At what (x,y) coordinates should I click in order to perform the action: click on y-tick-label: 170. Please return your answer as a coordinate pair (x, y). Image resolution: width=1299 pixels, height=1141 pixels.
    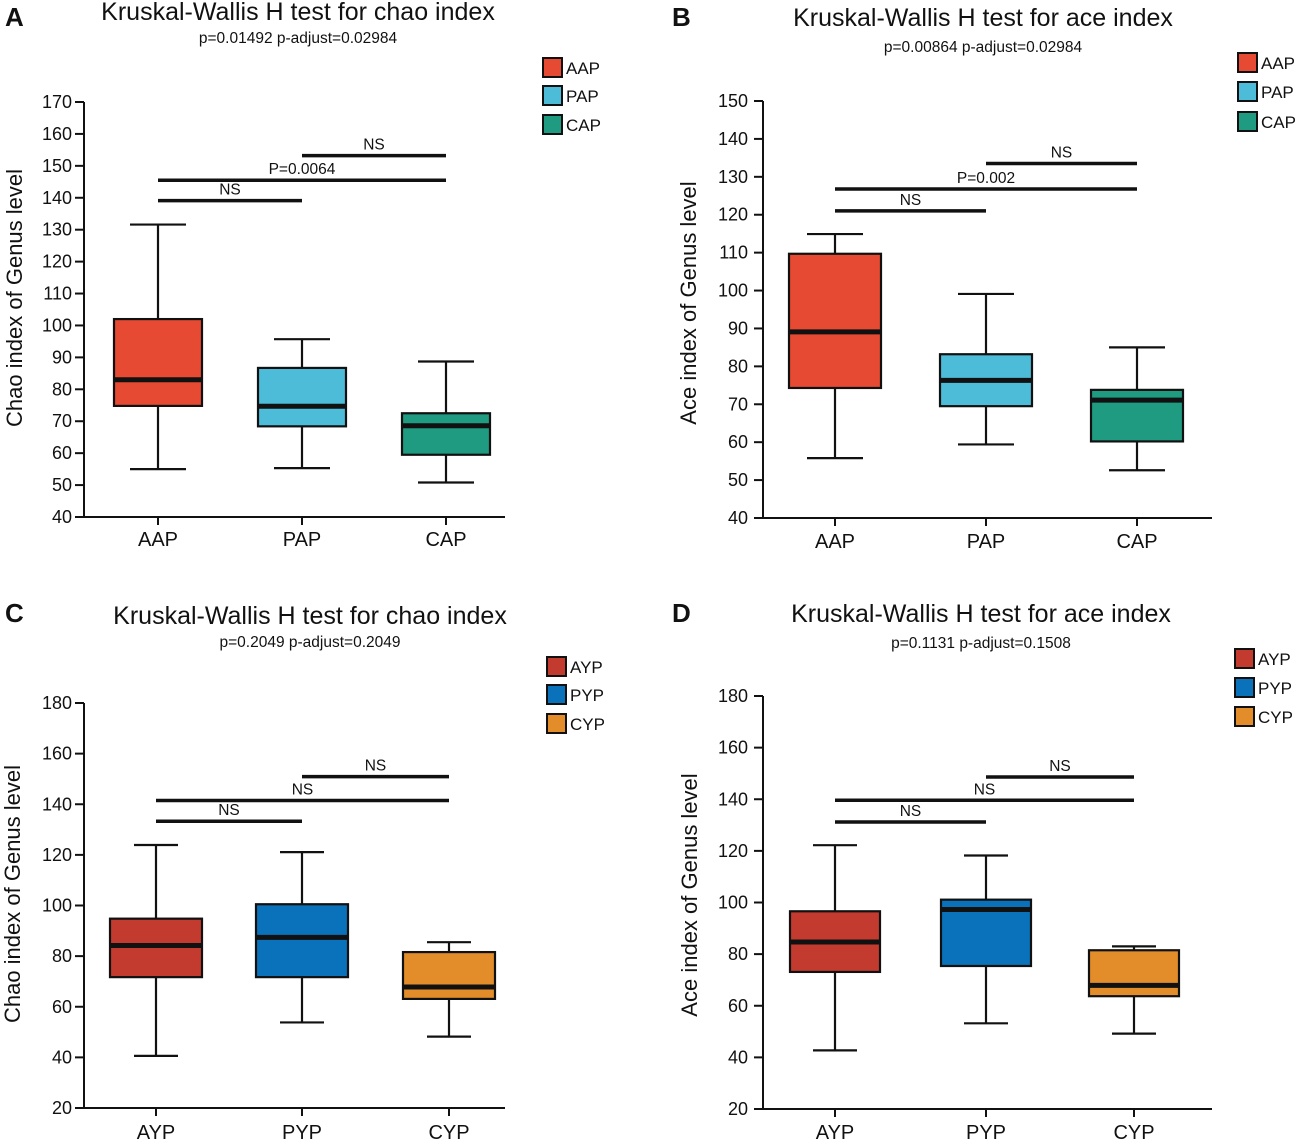
    Looking at the image, I should click on (57, 102).